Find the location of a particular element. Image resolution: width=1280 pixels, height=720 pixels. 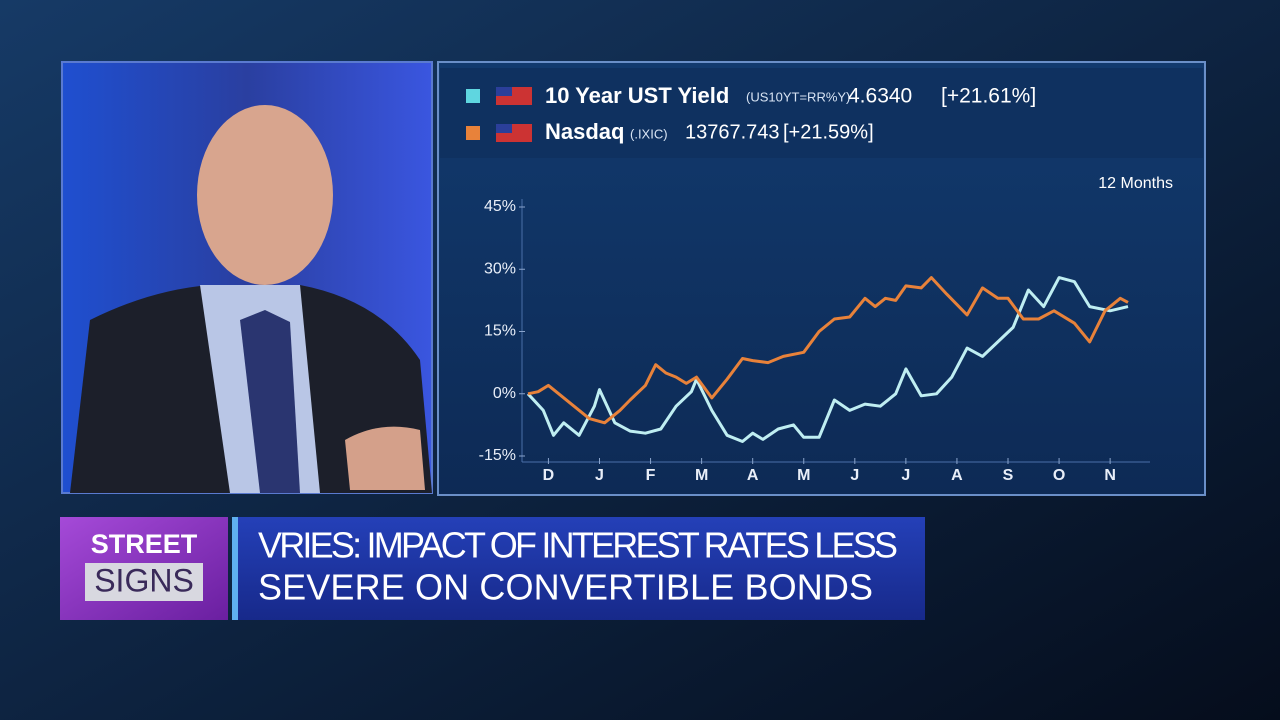

logo-plate is located at coordinates (144, 582).